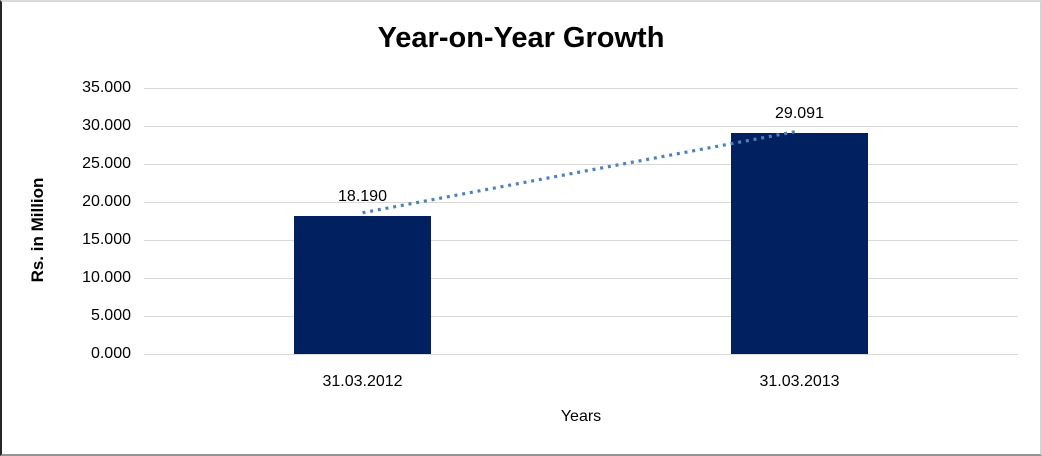  What do you see at coordinates (106, 87) in the screenshot?
I see `y-axis-tick-label: 35.000` at bounding box center [106, 87].